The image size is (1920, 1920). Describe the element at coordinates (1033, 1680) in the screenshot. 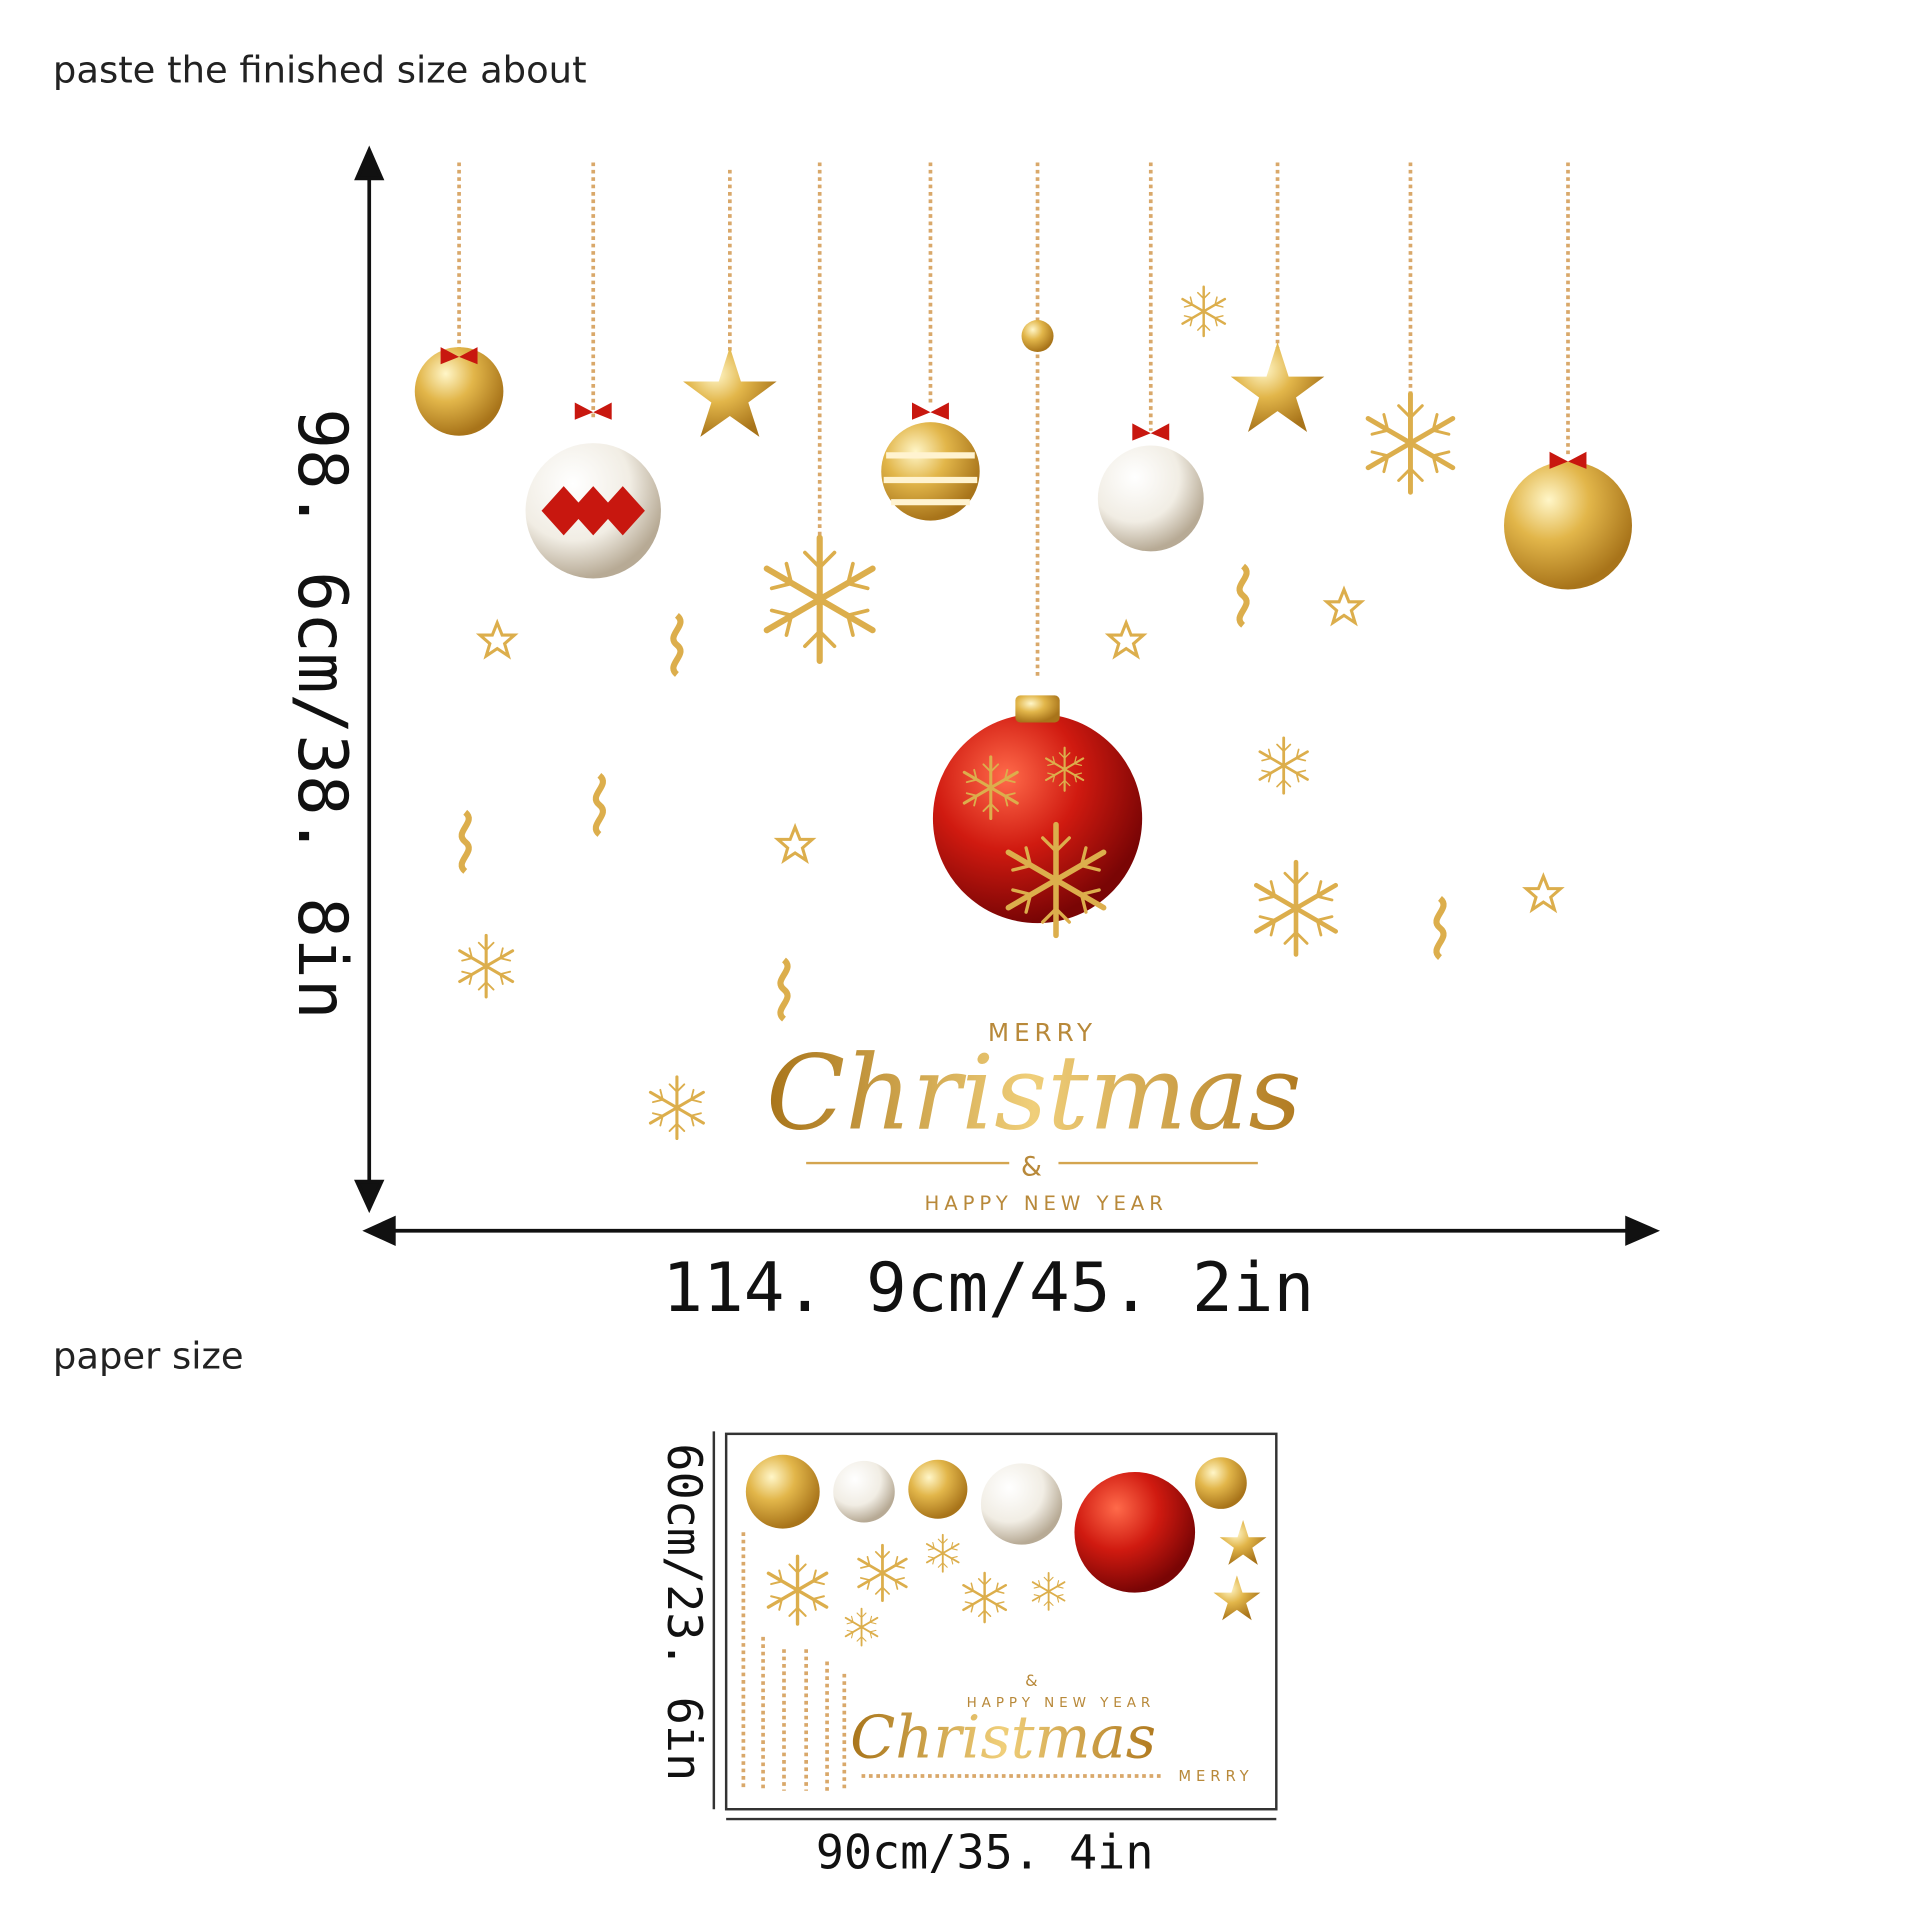

I see `sheet-ampersand: &` at that location.